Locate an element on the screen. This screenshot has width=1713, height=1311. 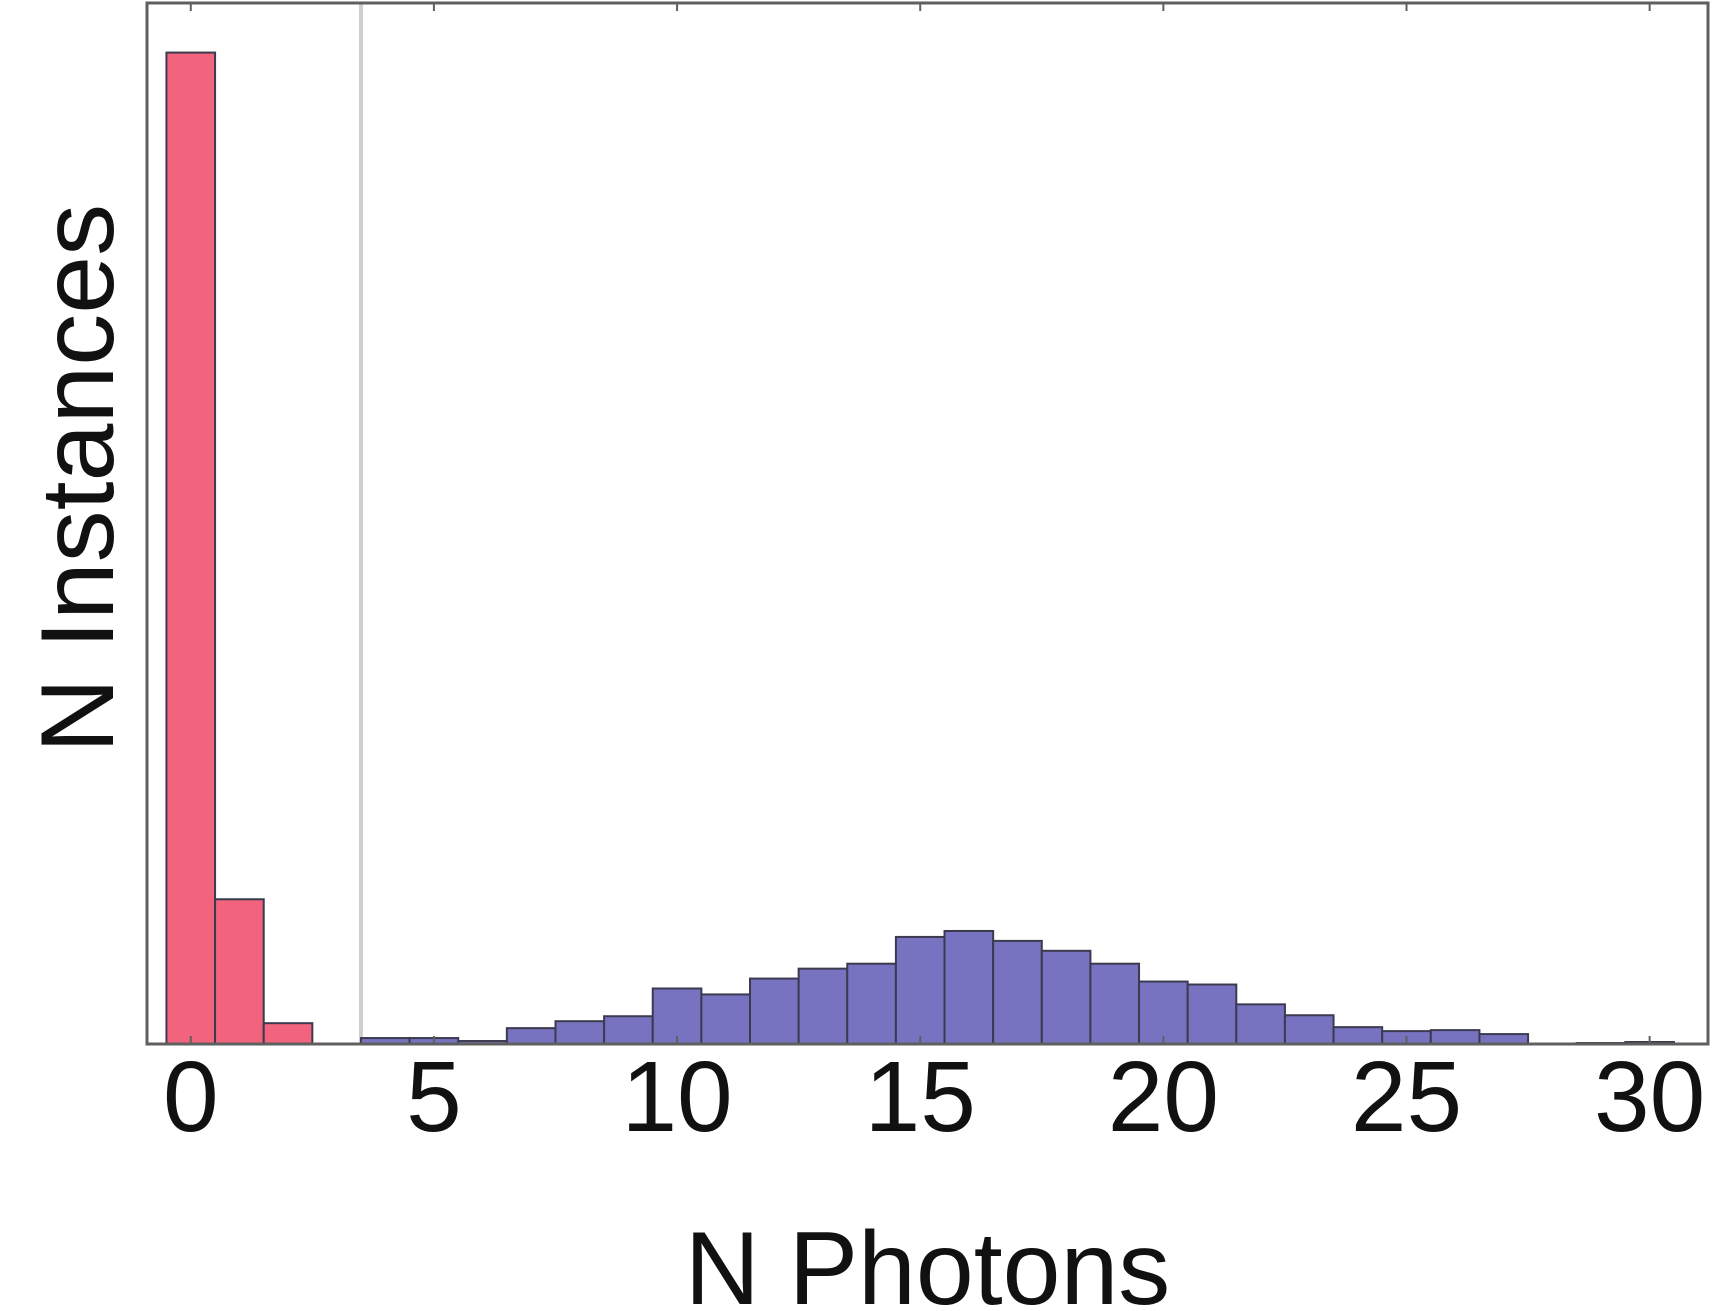
x-tick-label-25: 25 is located at coordinates (1406, 1097).